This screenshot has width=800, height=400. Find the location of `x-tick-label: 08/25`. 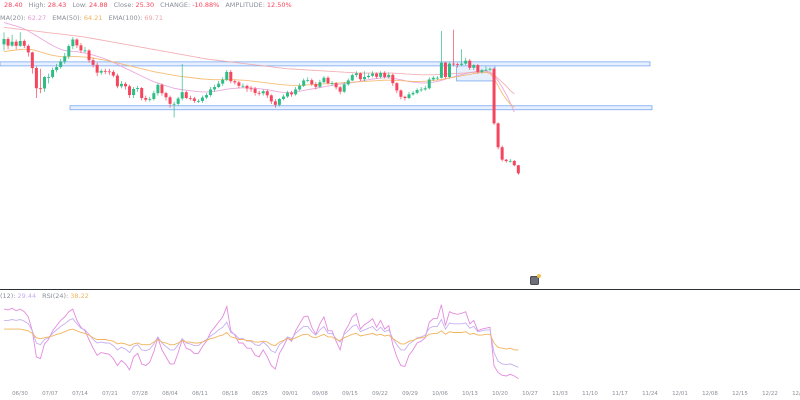

x-tick-label: 08/25 is located at coordinates (260, 394).